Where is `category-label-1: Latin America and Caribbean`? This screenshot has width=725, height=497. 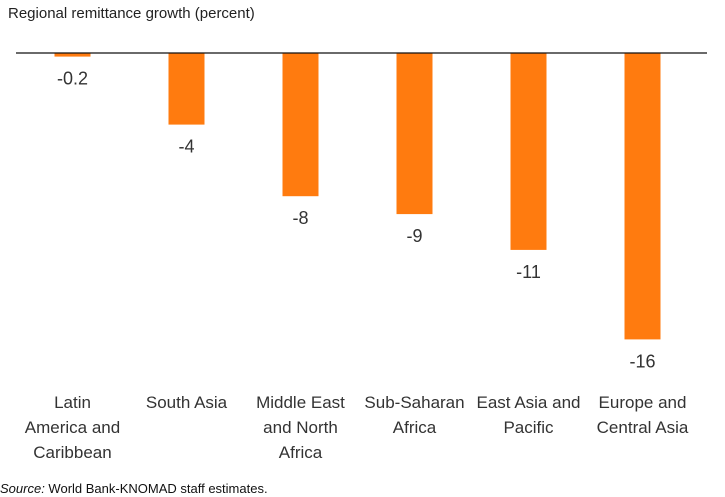 category-label-1: Latin America and Caribbean is located at coordinates (73, 427).